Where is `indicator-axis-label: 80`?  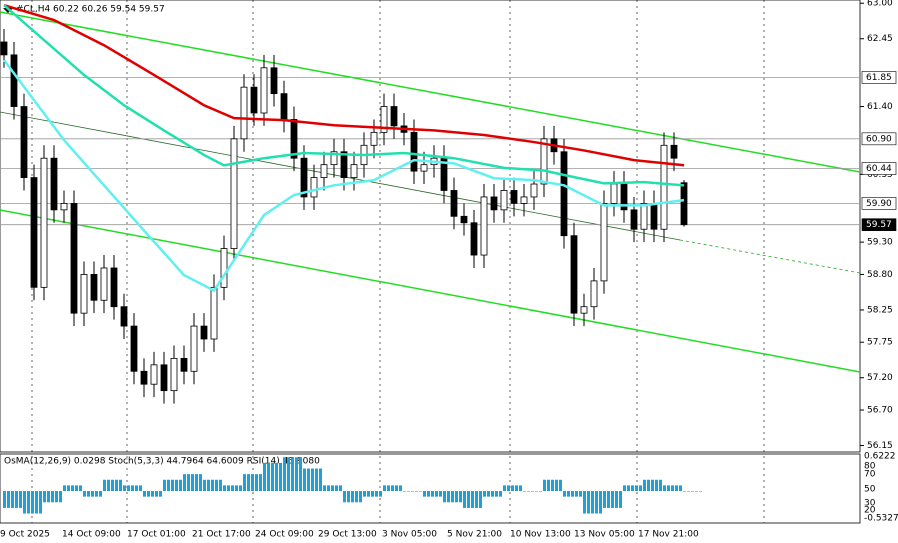 indicator-axis-label: 80 is located at coordinates (870, 467).